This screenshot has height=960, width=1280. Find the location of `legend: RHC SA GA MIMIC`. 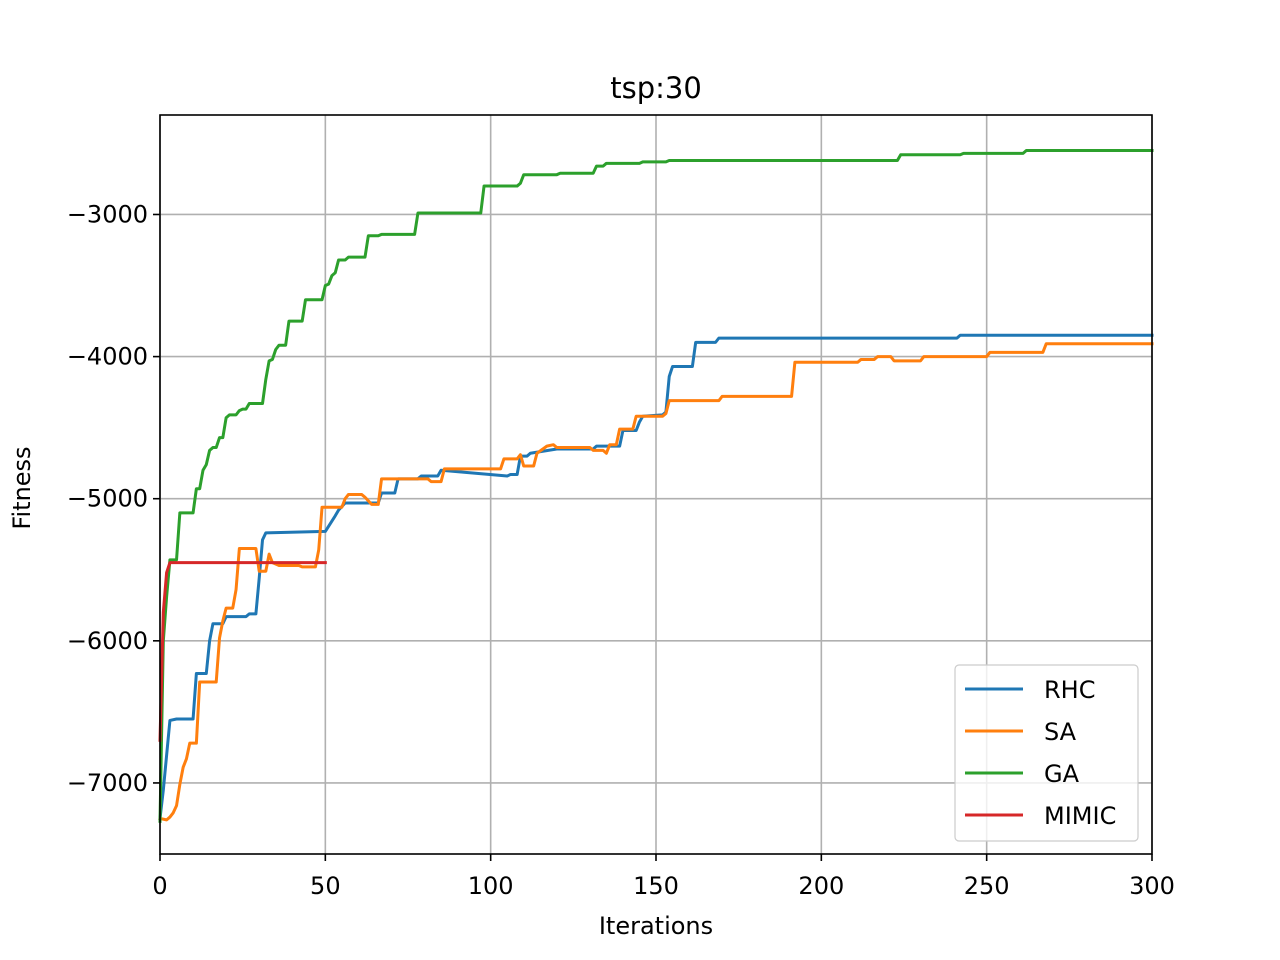

legend: RHC SA GA MIMIC is located at coordinates (1046, 753).